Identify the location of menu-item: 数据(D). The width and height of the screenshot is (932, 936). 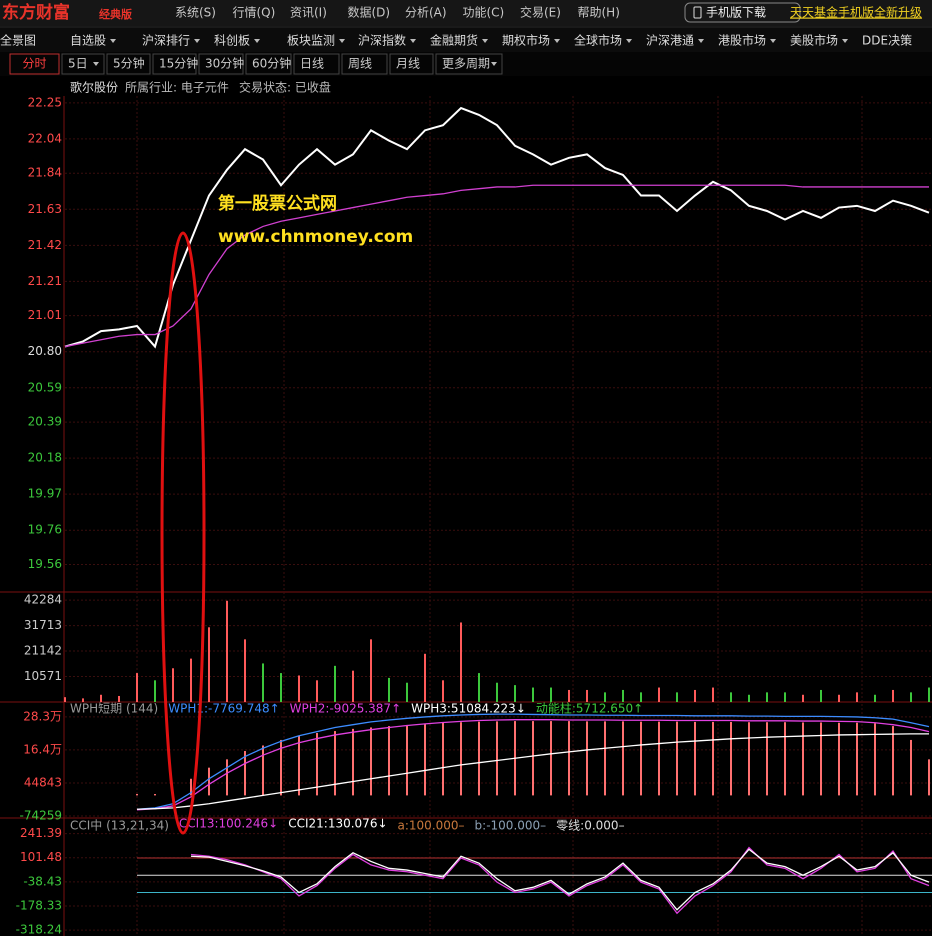
(369, 12).